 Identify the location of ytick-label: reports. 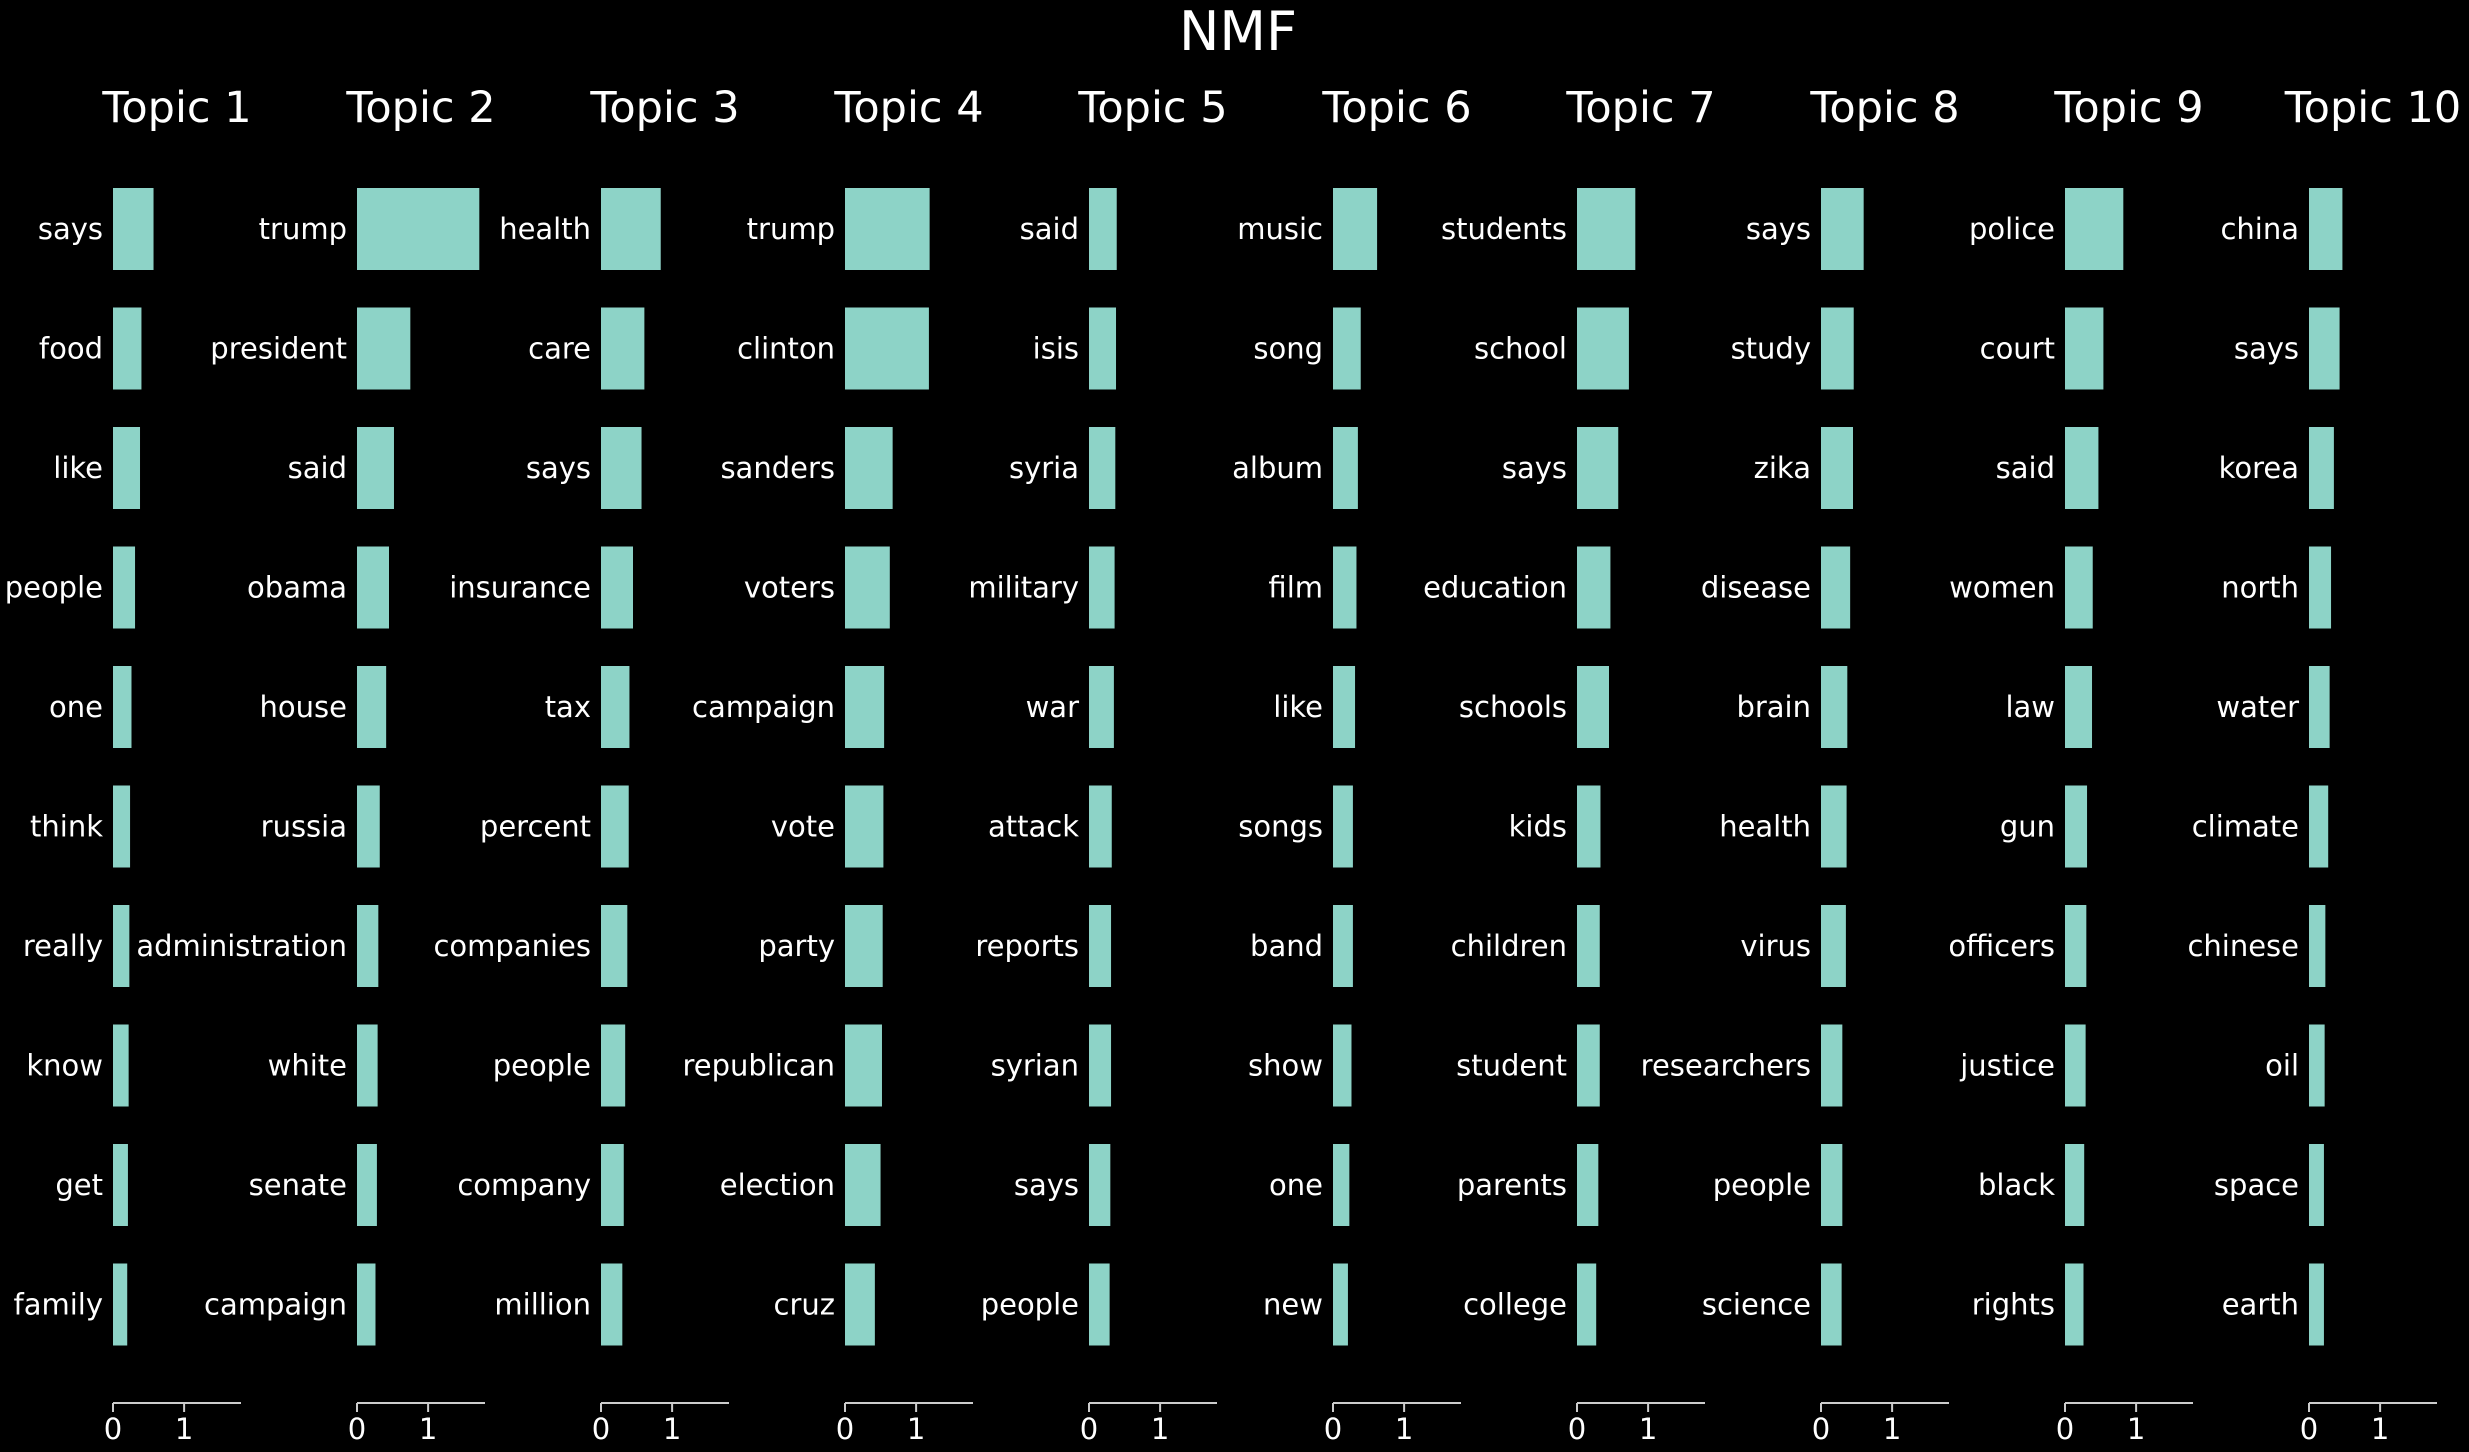
(1027, 946).